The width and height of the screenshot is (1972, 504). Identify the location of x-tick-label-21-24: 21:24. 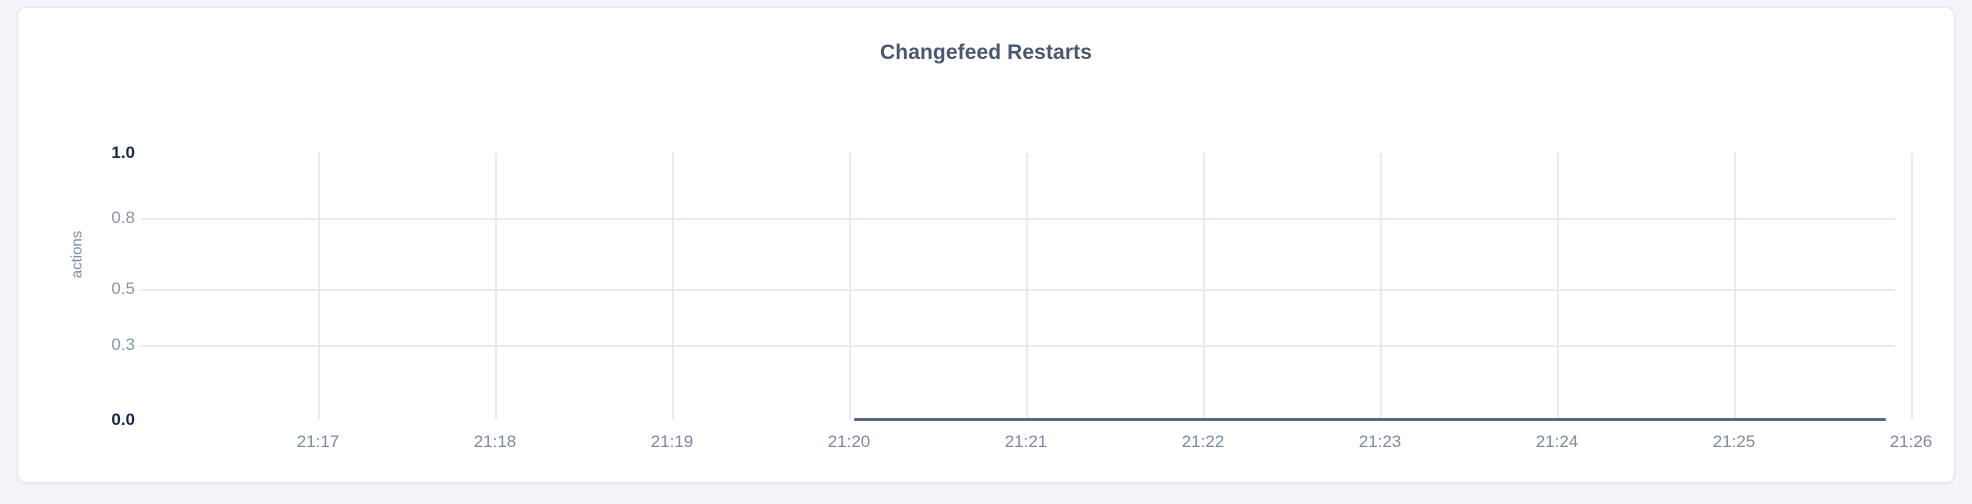
(1557, 441).